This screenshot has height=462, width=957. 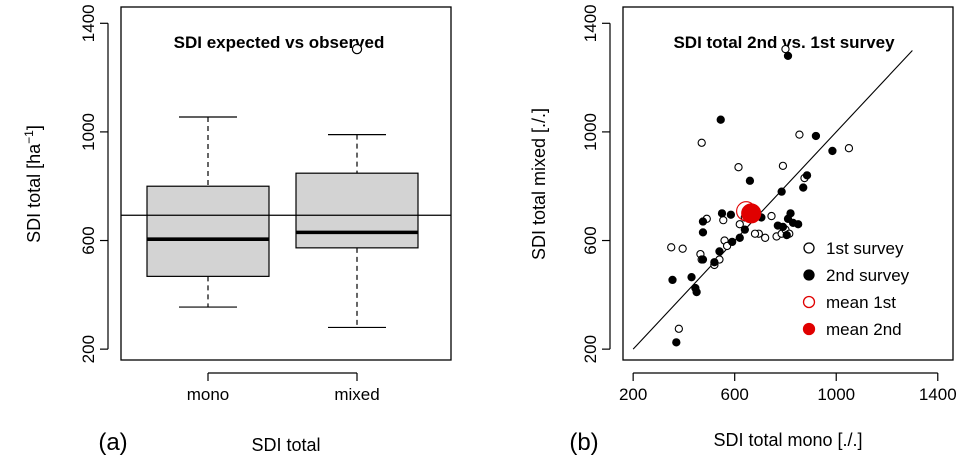 What do you see at coordinates (938, 394) in the screenshot?
I see `x-tick-label: 1400` at bounding box center [938, 394].